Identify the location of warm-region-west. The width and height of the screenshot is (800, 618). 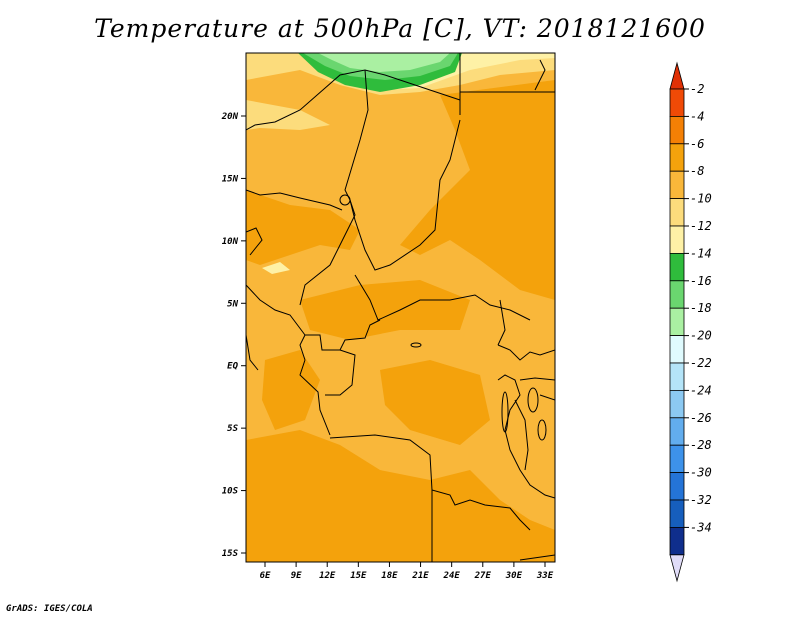
(303, 227).